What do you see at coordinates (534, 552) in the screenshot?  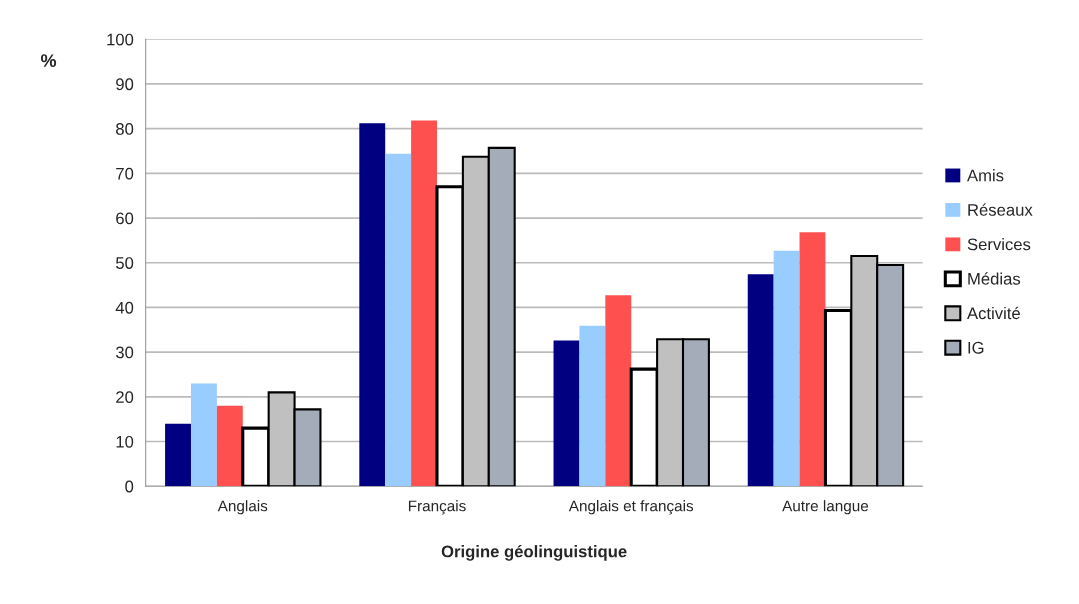 I see `x-axis-title: Origine géolinguistique` at bounding box center [534, 552].